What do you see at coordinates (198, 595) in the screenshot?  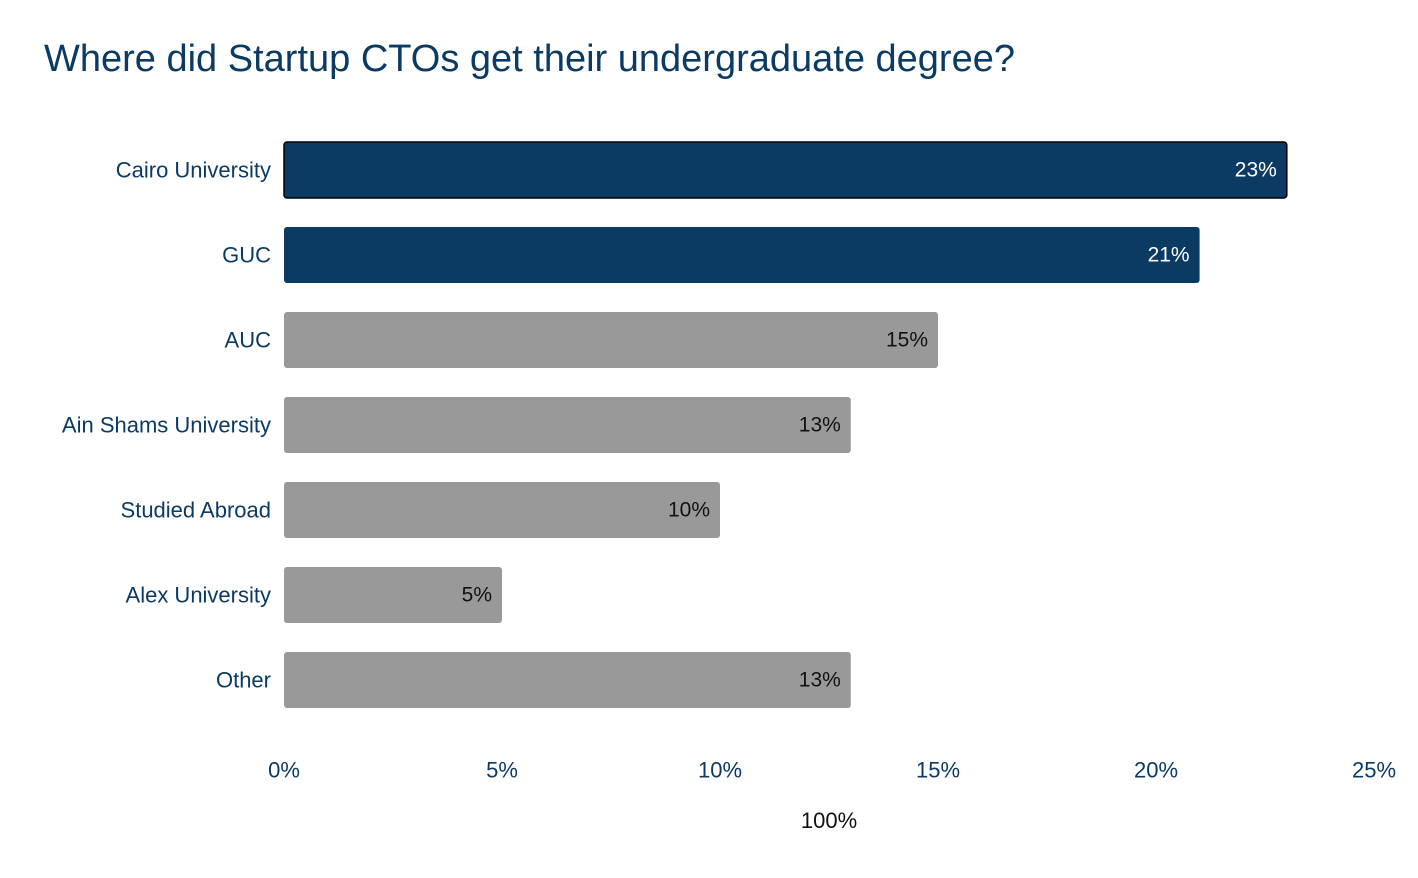 I see `category-label-alex-university: Alex University` at bounding box center [198, 595].